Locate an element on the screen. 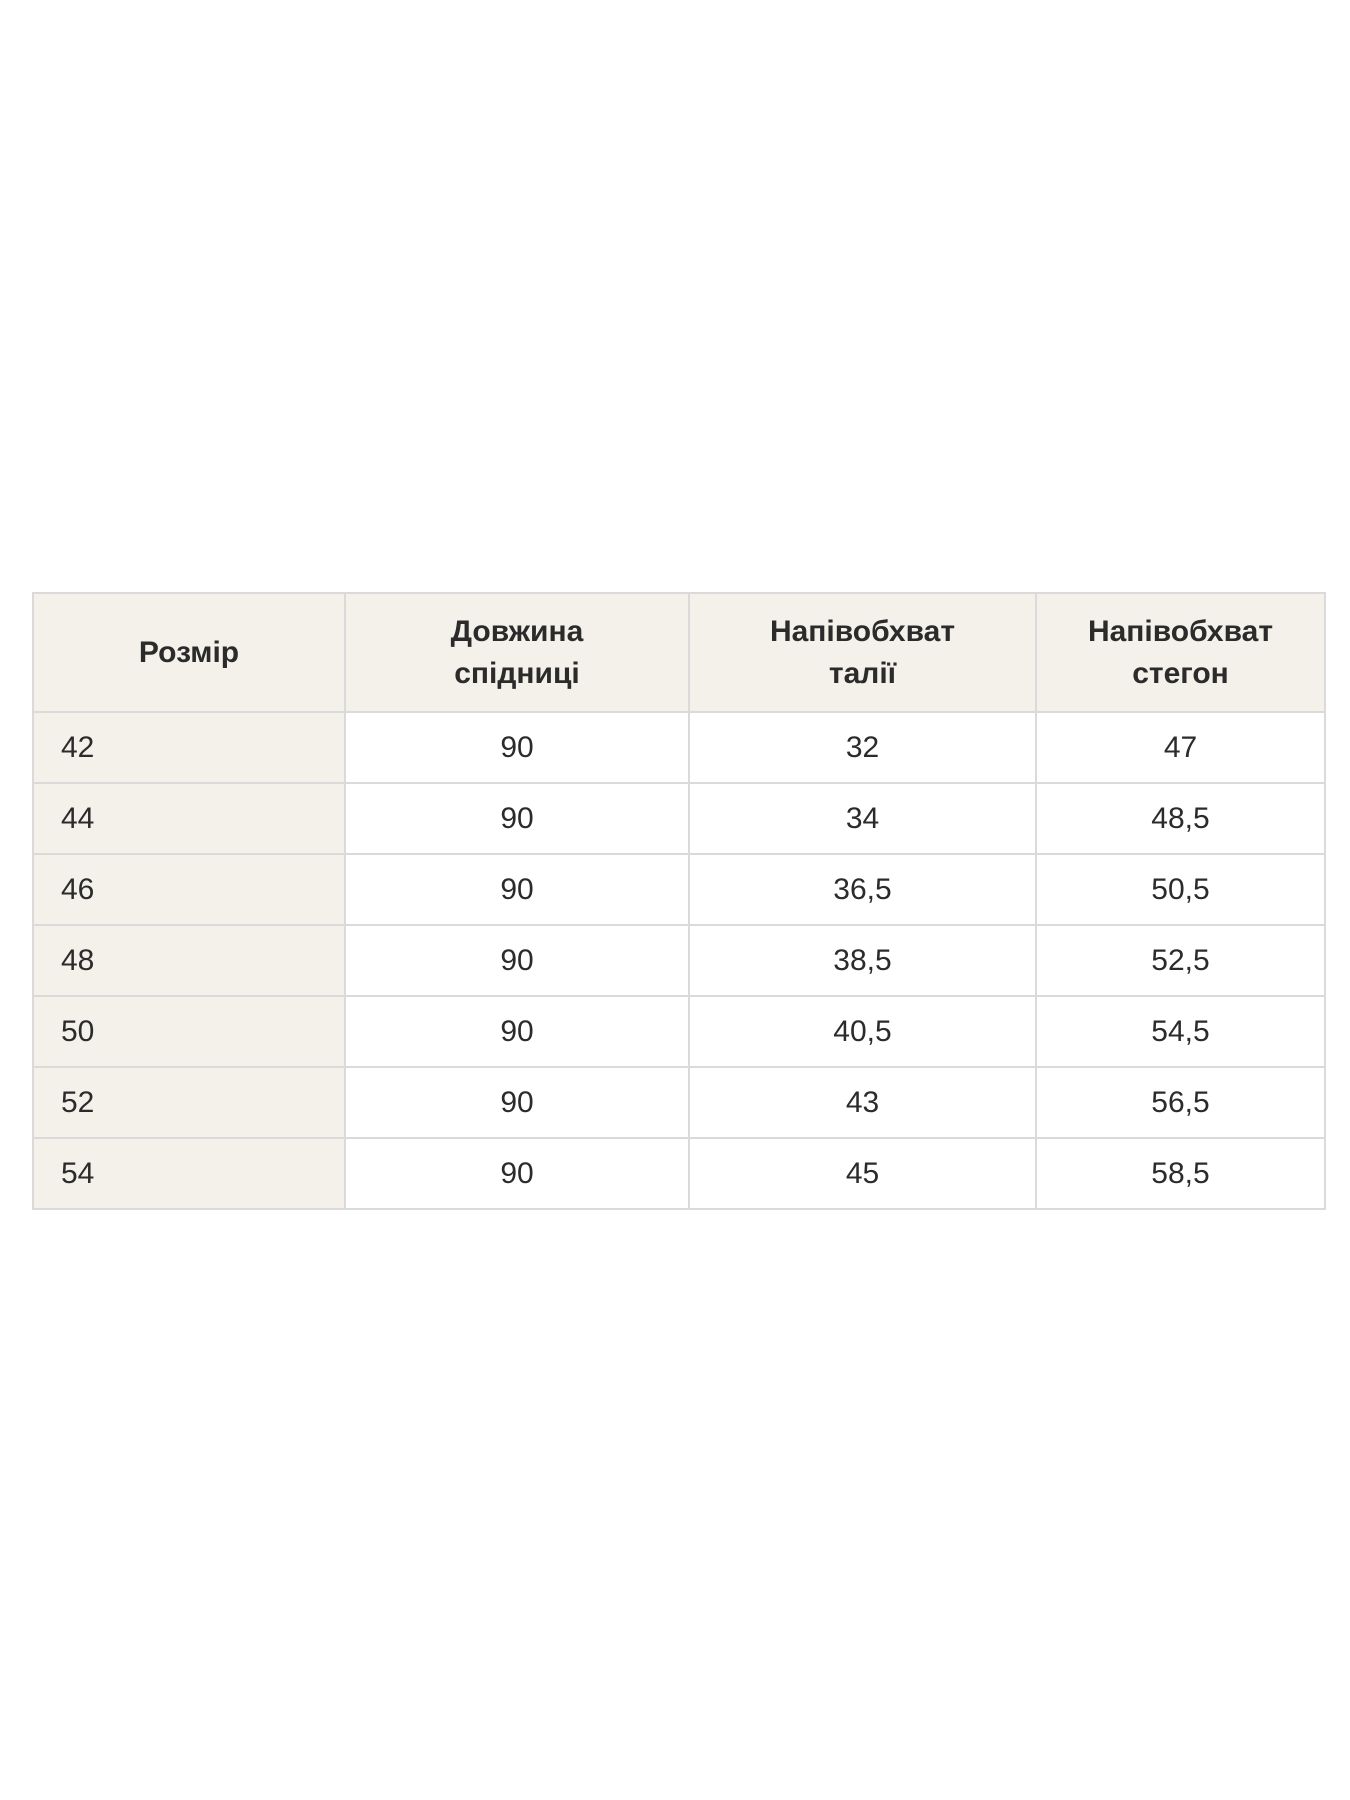 Image resolution: width=1350 pixels, height=1800 pixels. hips-cell: 47 is located at coordinates (1180, 747).